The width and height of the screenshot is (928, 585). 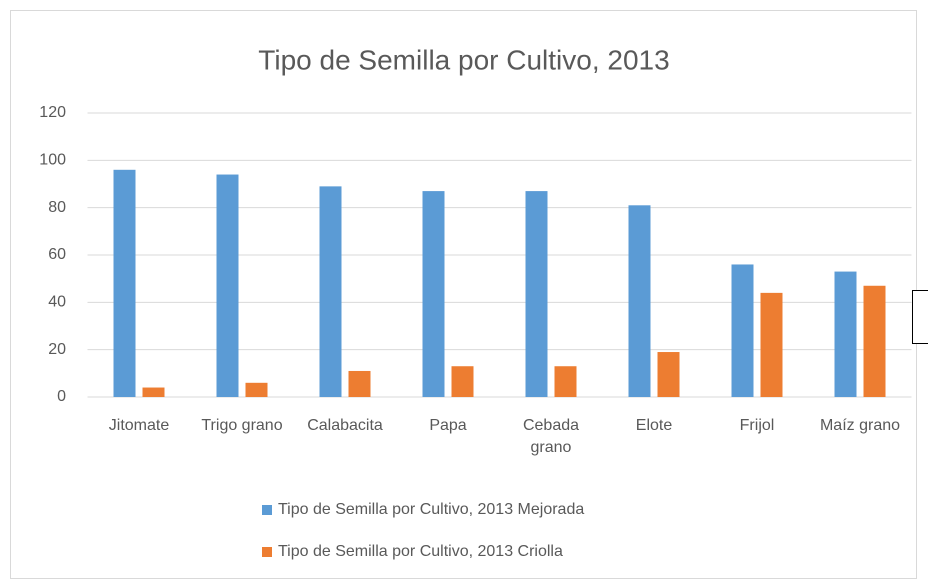 What do you see at coordinates (757, 425) in the screenshot?
I see `x-tick-label: Frijol` at bounding box center [757, 425].